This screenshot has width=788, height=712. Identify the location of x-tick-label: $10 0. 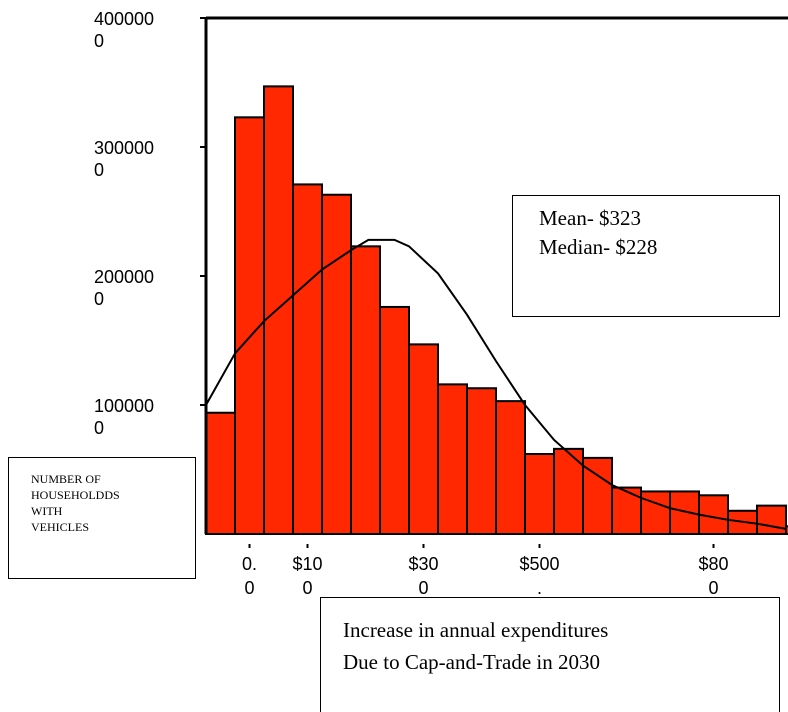
(307, 576).